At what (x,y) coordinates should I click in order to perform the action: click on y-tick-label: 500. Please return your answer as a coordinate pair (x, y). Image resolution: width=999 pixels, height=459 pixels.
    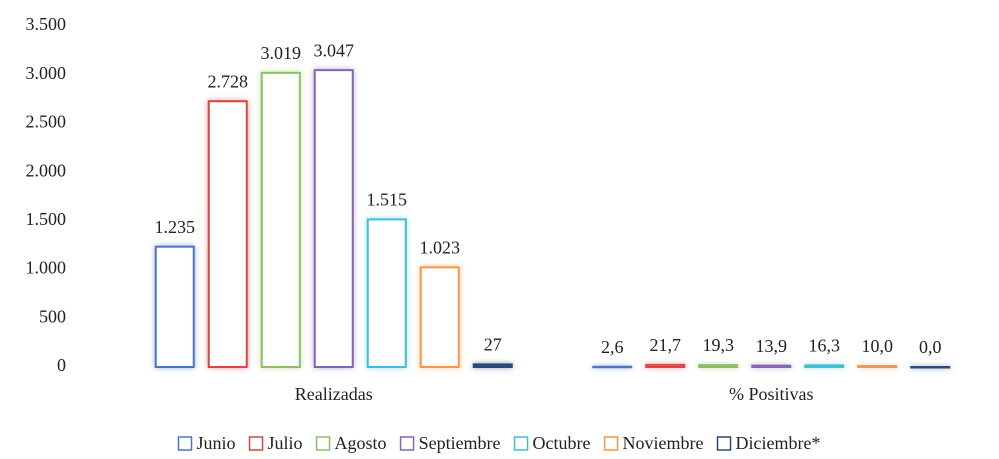
    Looking at the image, I should click on (52, 316).